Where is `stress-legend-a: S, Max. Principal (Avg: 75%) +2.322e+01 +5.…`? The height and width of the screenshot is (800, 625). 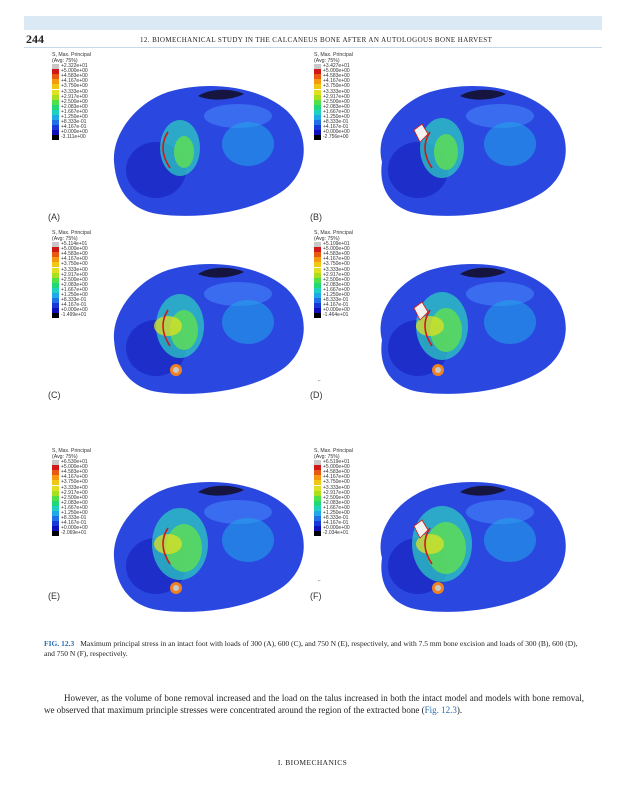 stress-legend-a: S, Max. Principal (Avg: 75%) +2.322e+01 +5.… is located at coordinates (85, 96).